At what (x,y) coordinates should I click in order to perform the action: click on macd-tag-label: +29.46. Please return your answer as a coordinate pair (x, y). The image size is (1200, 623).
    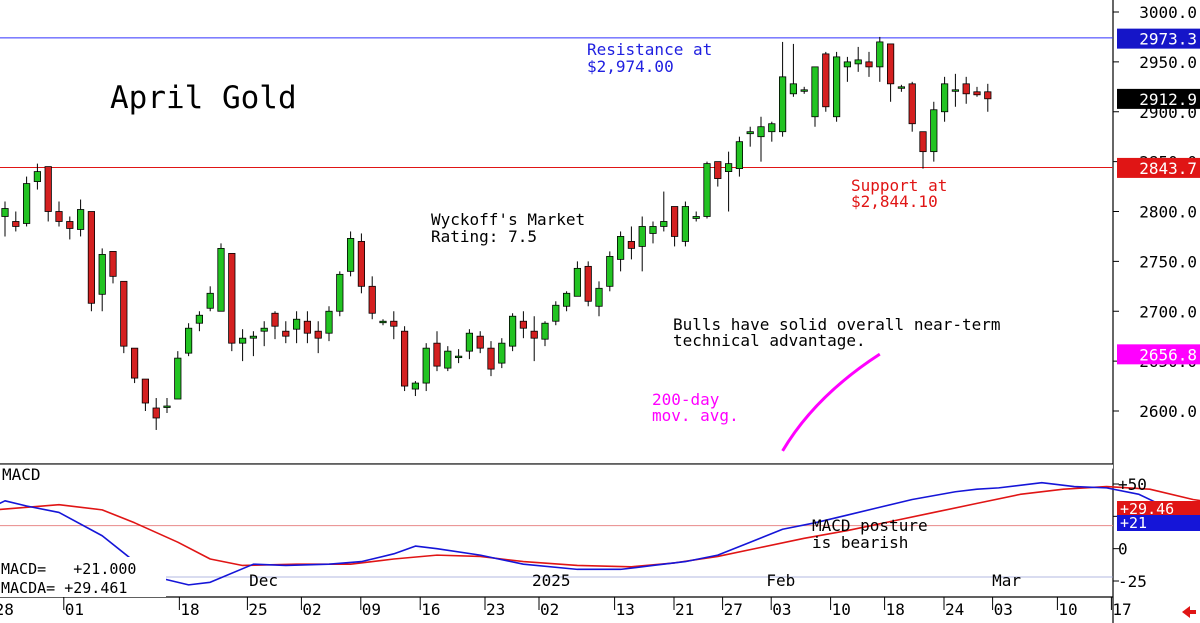
    Looking at the image, I should click on (1147, 509).